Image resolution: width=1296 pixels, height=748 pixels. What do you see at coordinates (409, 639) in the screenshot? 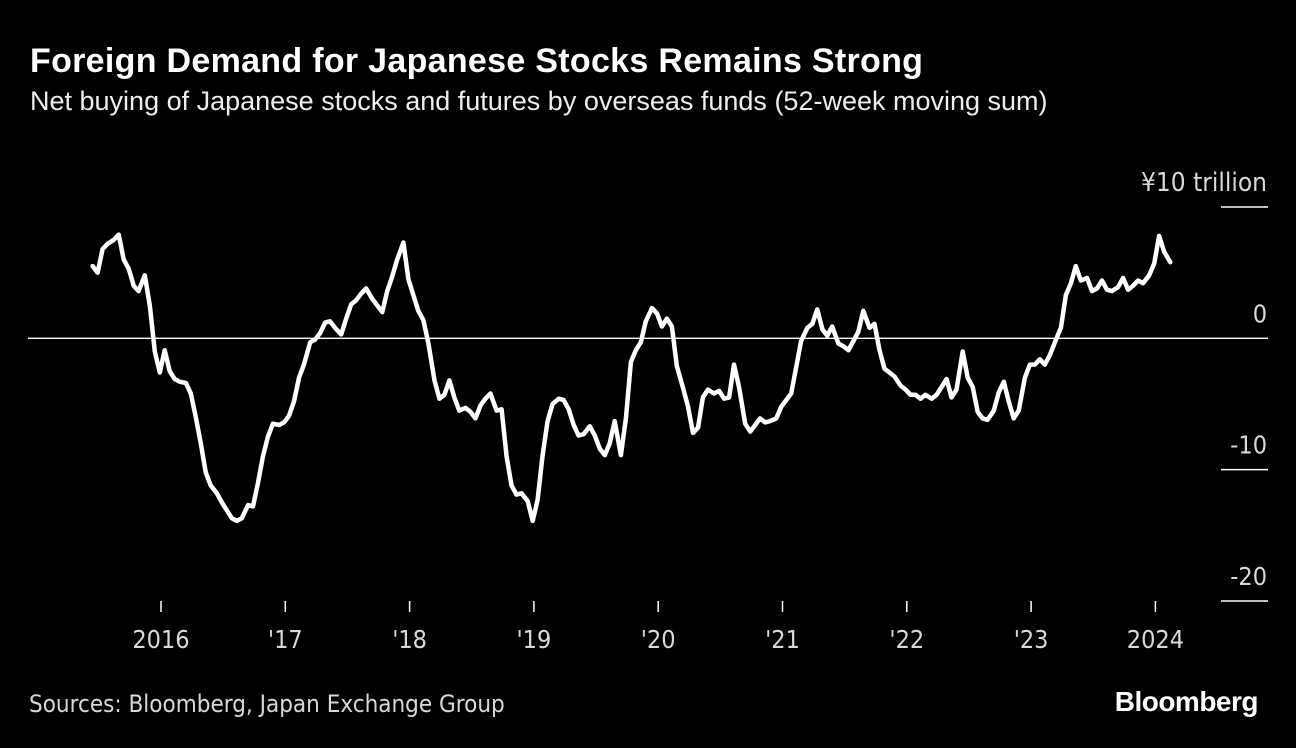
I see `x-tick-label: '18` at bounding box center [409, 639].